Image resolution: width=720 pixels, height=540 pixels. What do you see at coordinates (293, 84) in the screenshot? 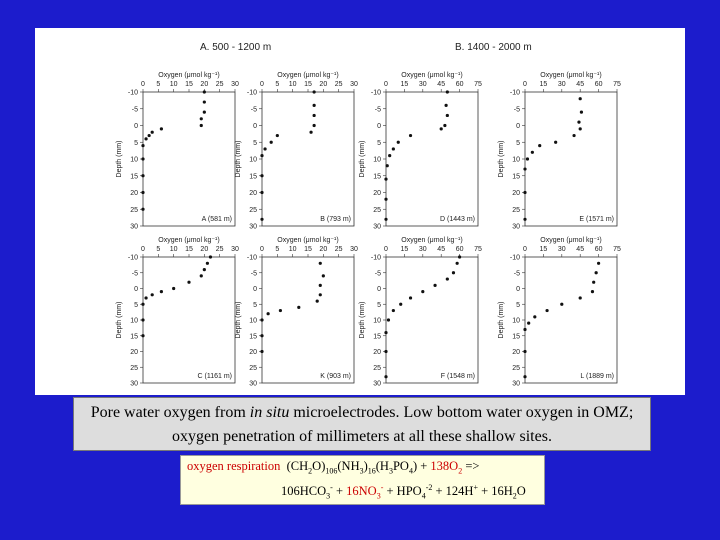
I see `x-tick-label: 10` at bounding box center [293, 84].